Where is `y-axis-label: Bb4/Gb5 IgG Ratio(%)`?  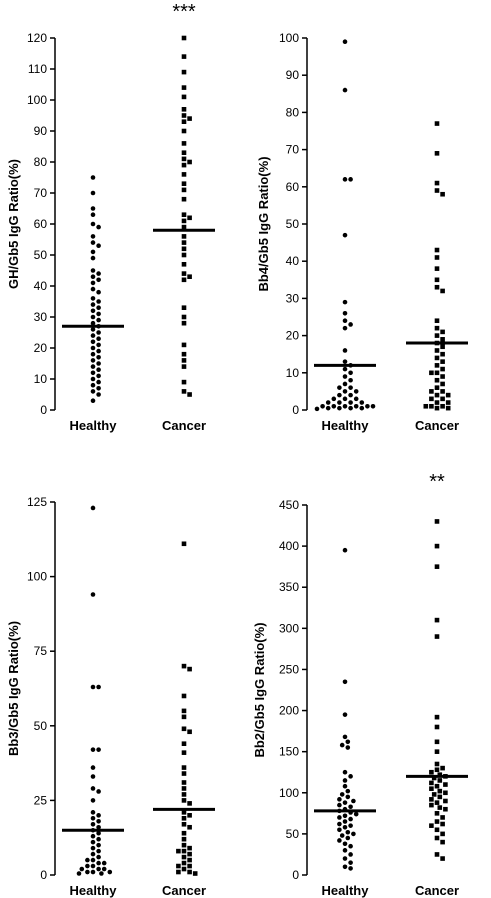
y-axis-label: Bb4/Gb5 IgG Ratio(%) is located at coordinates (263, 223).